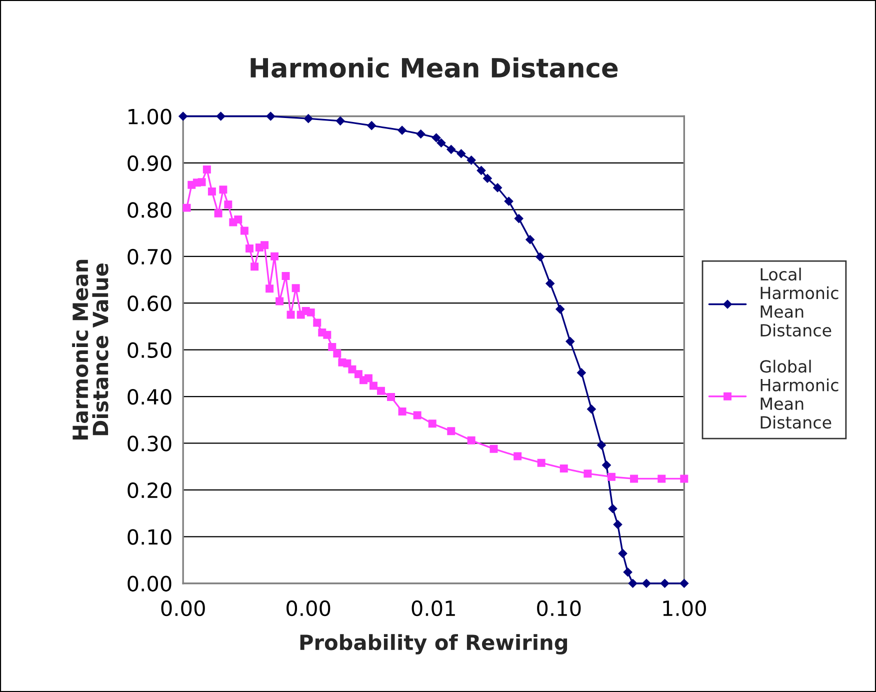  What do you see at coordinates (433, 608) in the screenshot?
I see `x-tick-label: 0.01` at bounding box center [433, 608].